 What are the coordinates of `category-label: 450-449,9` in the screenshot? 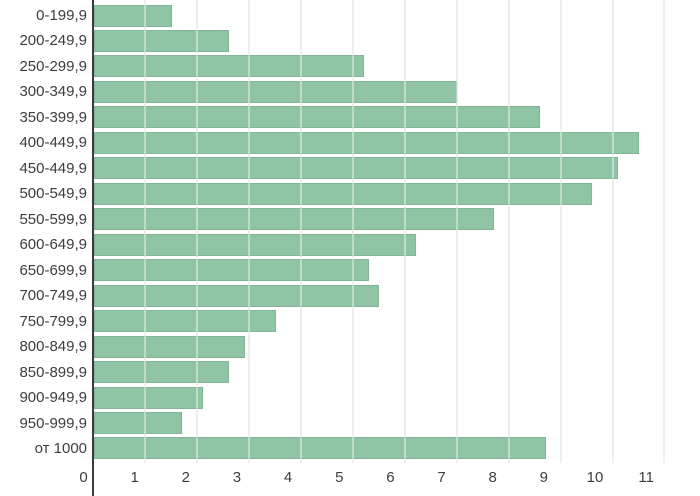 It's located at (53, 168).